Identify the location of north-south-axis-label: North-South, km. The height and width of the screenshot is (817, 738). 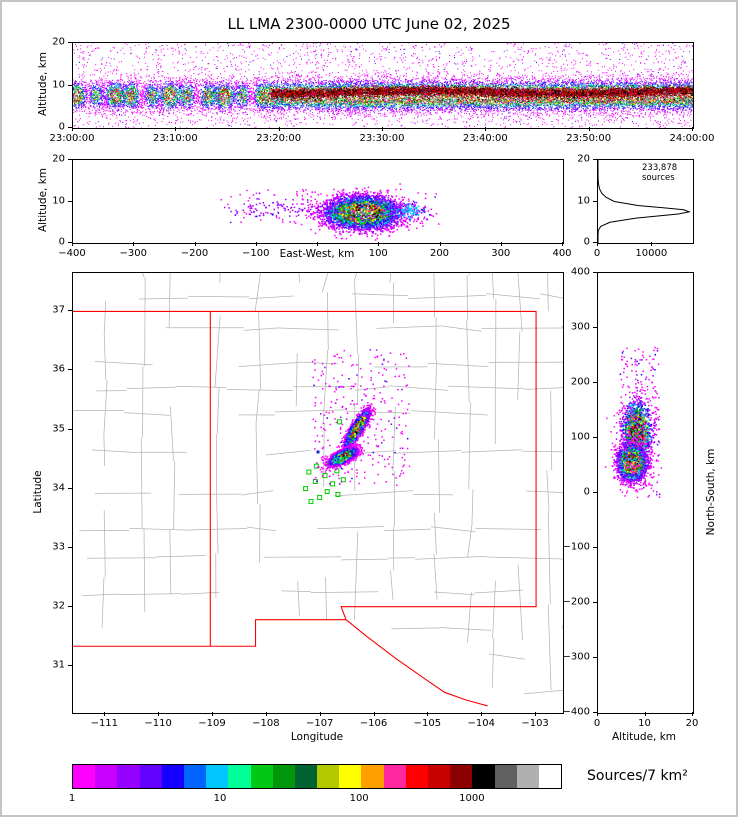
(711, 492).